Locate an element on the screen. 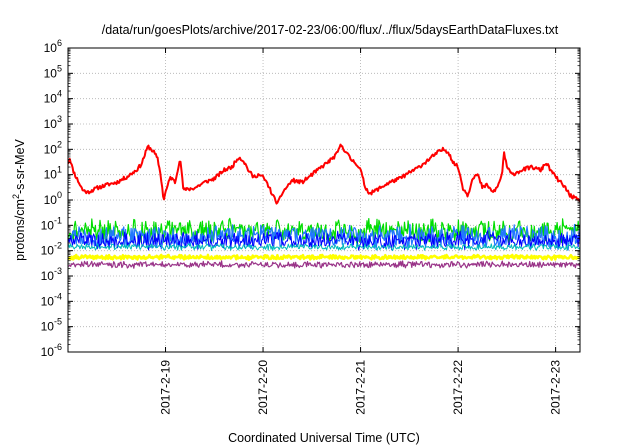 This screenshot has width=640, height=448. x-axis-label: Coordinated Universal Time (UTC) is located at coordinates (324, 438).